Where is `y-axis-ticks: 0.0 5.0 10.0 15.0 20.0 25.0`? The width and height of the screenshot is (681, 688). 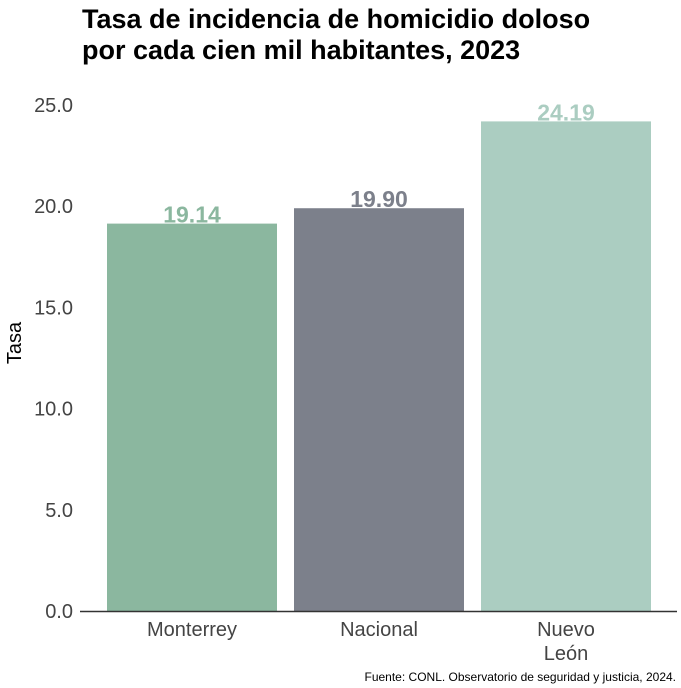
y-axis-ticks: 0.0 5.0 10.0 15.0 20.0 25.0 is located at coordinates (53, 359).